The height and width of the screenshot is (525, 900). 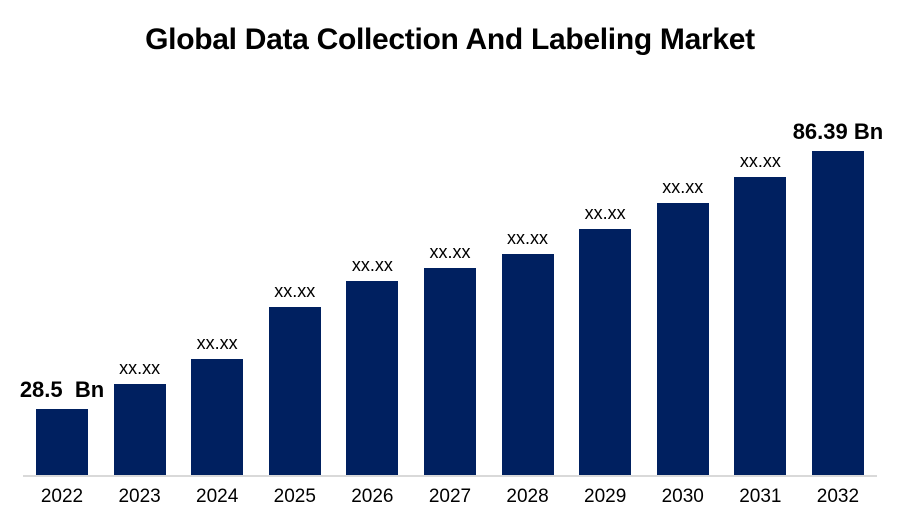 What do you see at coordinates (449, 371) in the screenshot?
I see `bar-2027` at bounding box center [449, 371].